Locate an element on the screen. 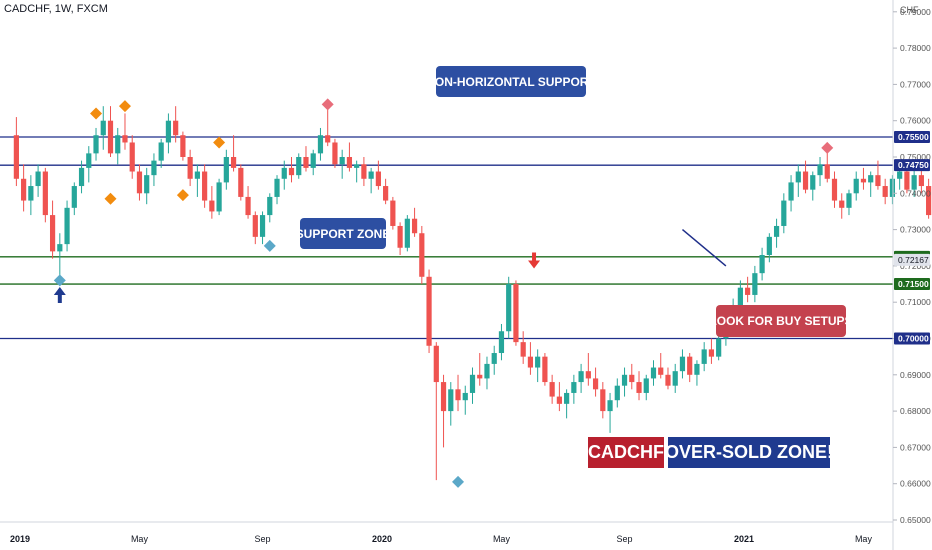  callout-non-horizontal-support: NON-HORIZONTAL SUPPORT is located at coordinates (511, 81).